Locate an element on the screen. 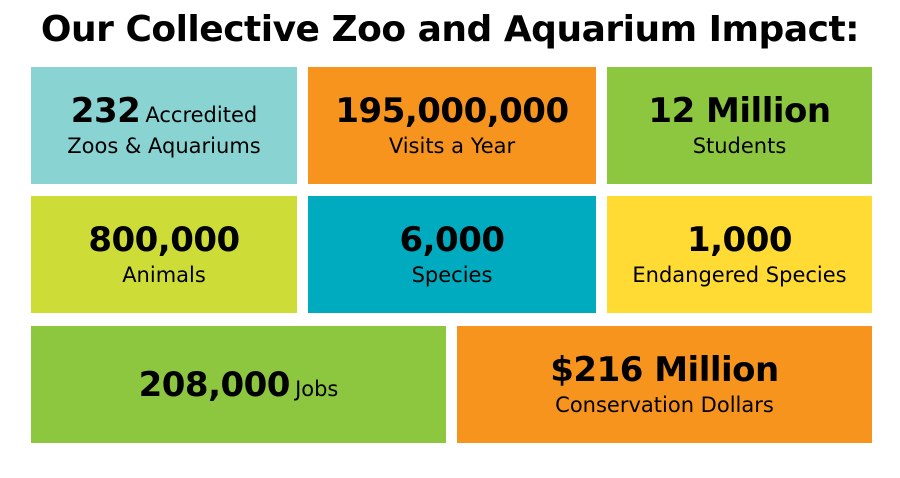  stat-line: 208,000 Jobs is located at coordinates (239, 385).